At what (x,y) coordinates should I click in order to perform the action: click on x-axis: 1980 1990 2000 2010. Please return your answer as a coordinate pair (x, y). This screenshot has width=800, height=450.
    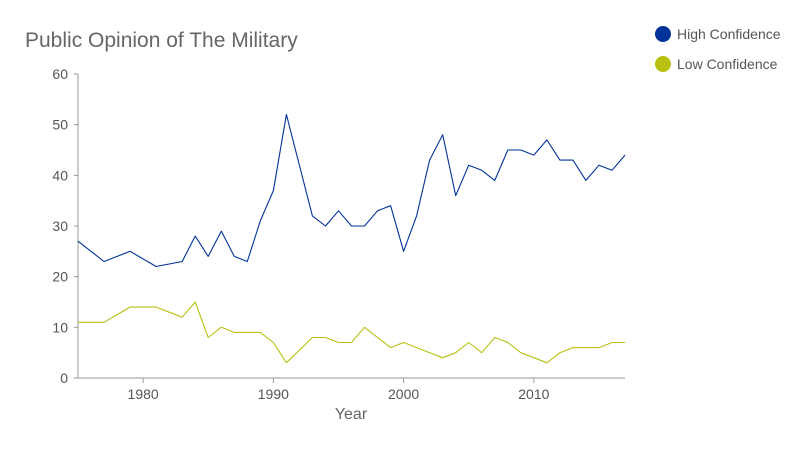
    Looking at the image, I should click on (351, 389).